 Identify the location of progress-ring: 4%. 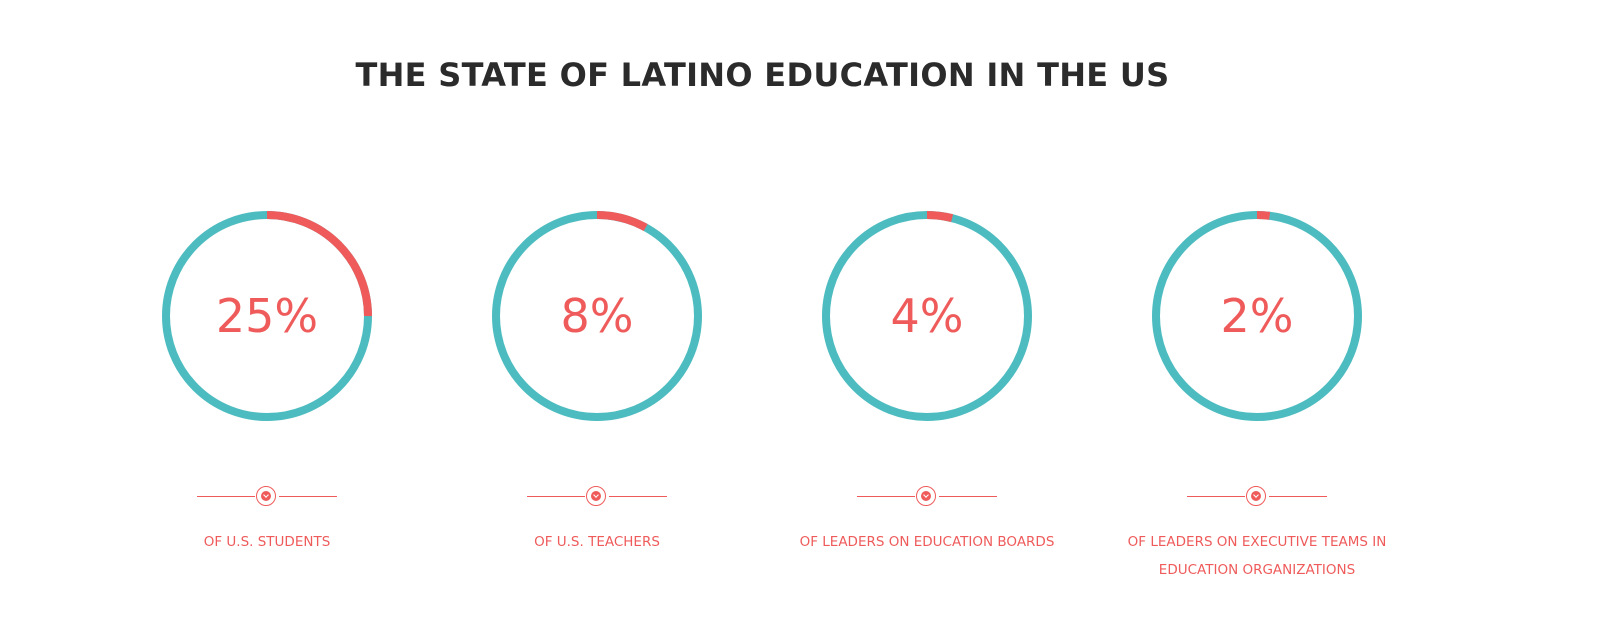
(927, 316).